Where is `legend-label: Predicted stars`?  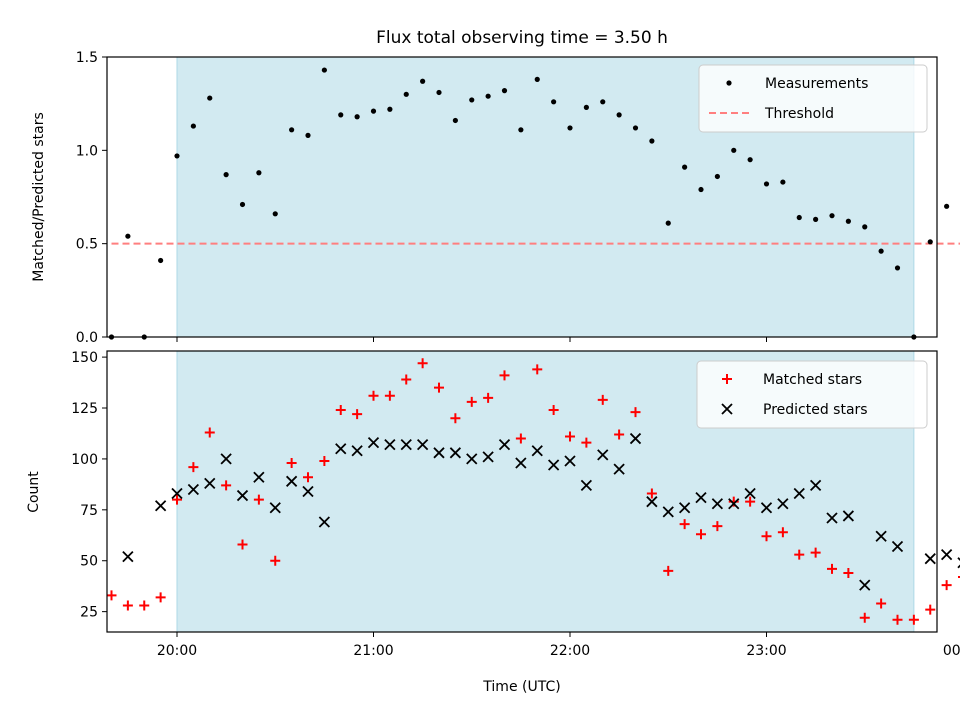
legend-label: Predicted stars is located at coordinates (815, 410).